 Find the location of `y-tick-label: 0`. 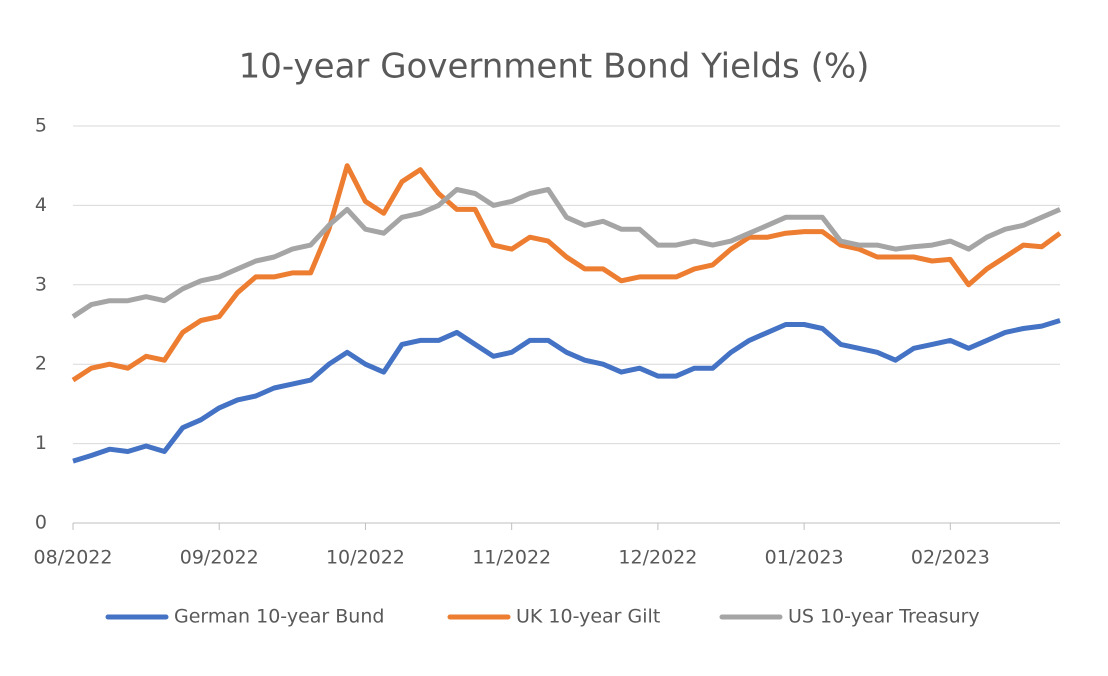

y-tick-label: 0 is located at coordinates (41, 523).